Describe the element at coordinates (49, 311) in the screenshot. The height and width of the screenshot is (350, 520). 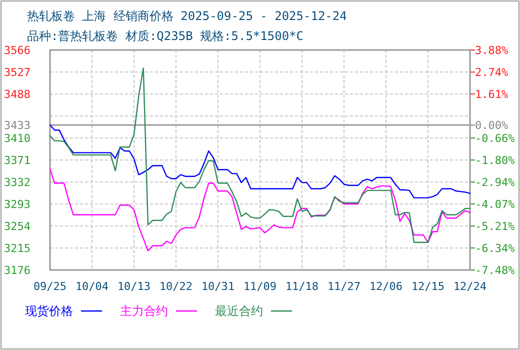
I see `legend-label: 现货价格` at that location.